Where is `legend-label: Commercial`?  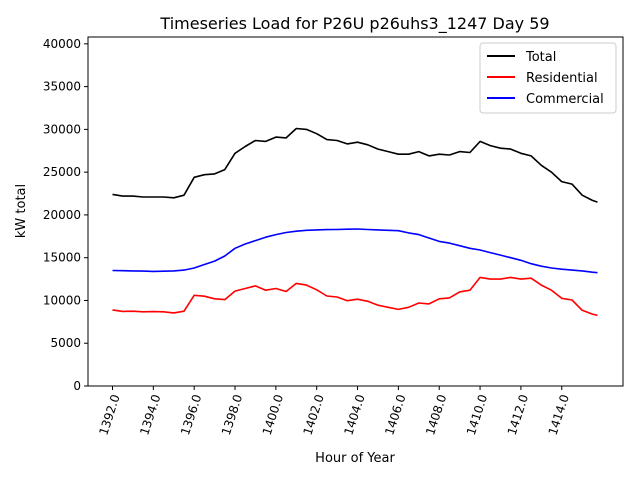
legend-label: Commercial is located at coordinates (565, 99).